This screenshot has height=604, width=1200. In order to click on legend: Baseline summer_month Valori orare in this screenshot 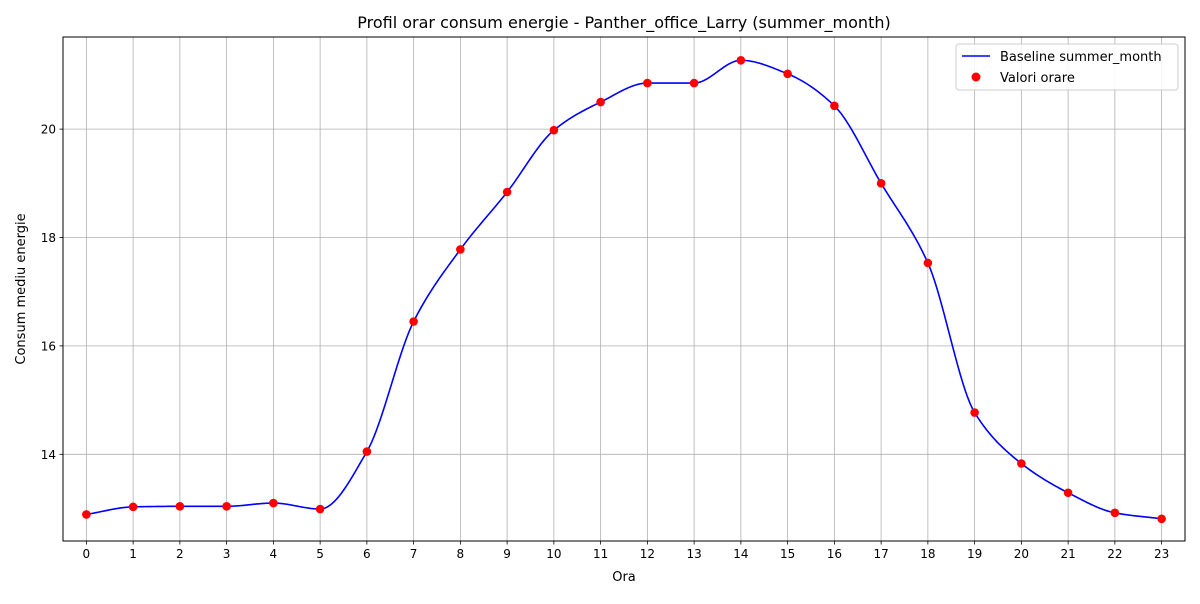, I will do `click(1067, 67)`.